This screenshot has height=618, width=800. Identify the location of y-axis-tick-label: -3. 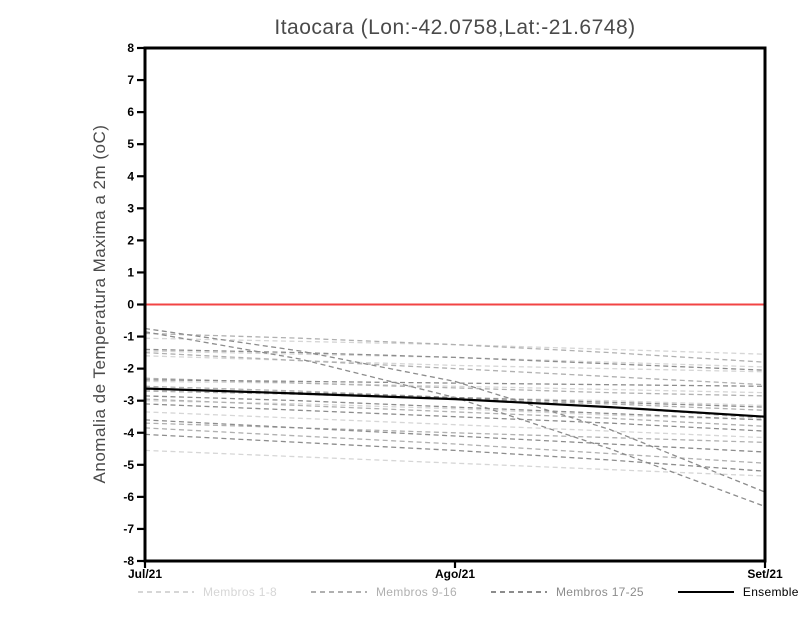
(128, 401).